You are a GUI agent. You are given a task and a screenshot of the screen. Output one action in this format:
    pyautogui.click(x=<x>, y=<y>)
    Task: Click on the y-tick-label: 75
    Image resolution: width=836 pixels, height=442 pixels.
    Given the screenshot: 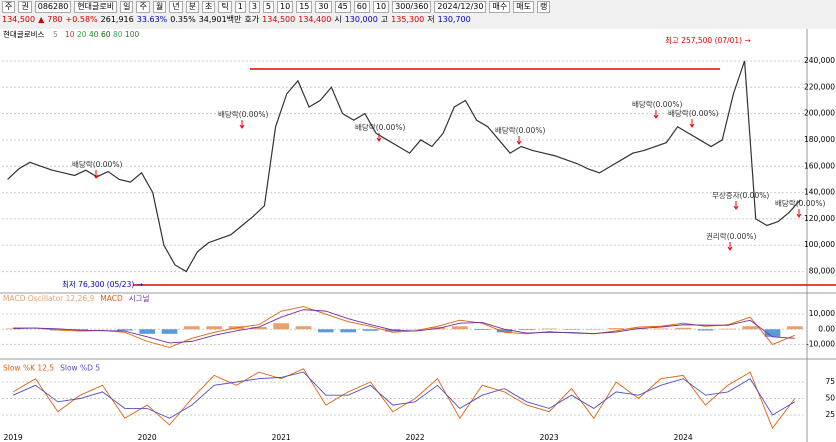 What is the action you would take?
    pyautogui.click(x=830, y=381)
    